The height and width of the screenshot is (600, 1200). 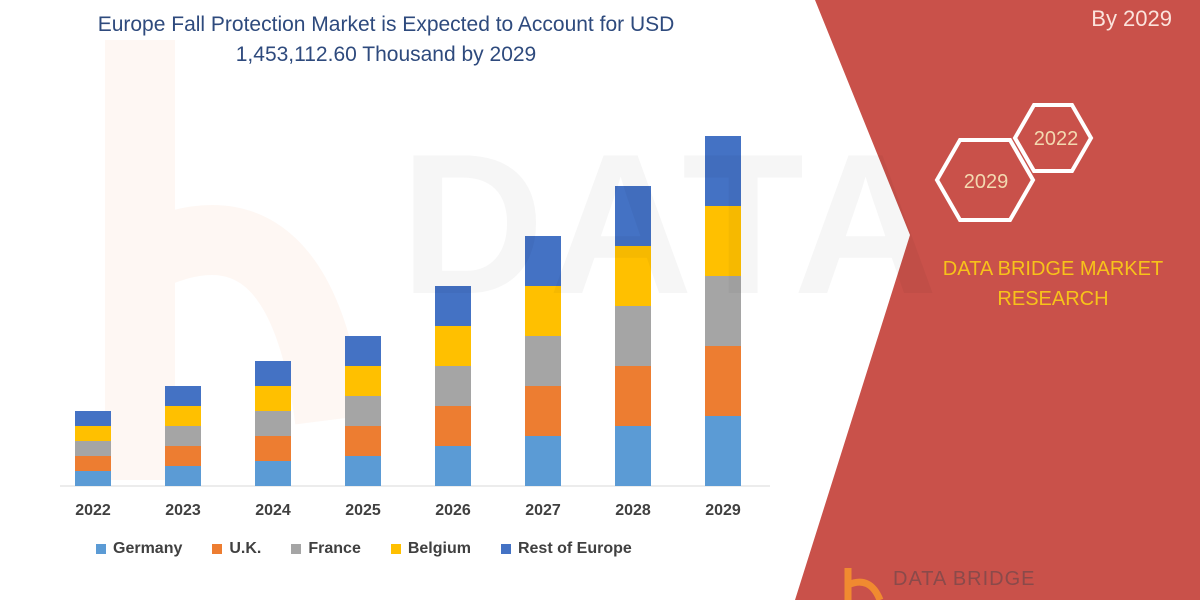 I want to click on bar-2026-france, so click(x=453, y=386).